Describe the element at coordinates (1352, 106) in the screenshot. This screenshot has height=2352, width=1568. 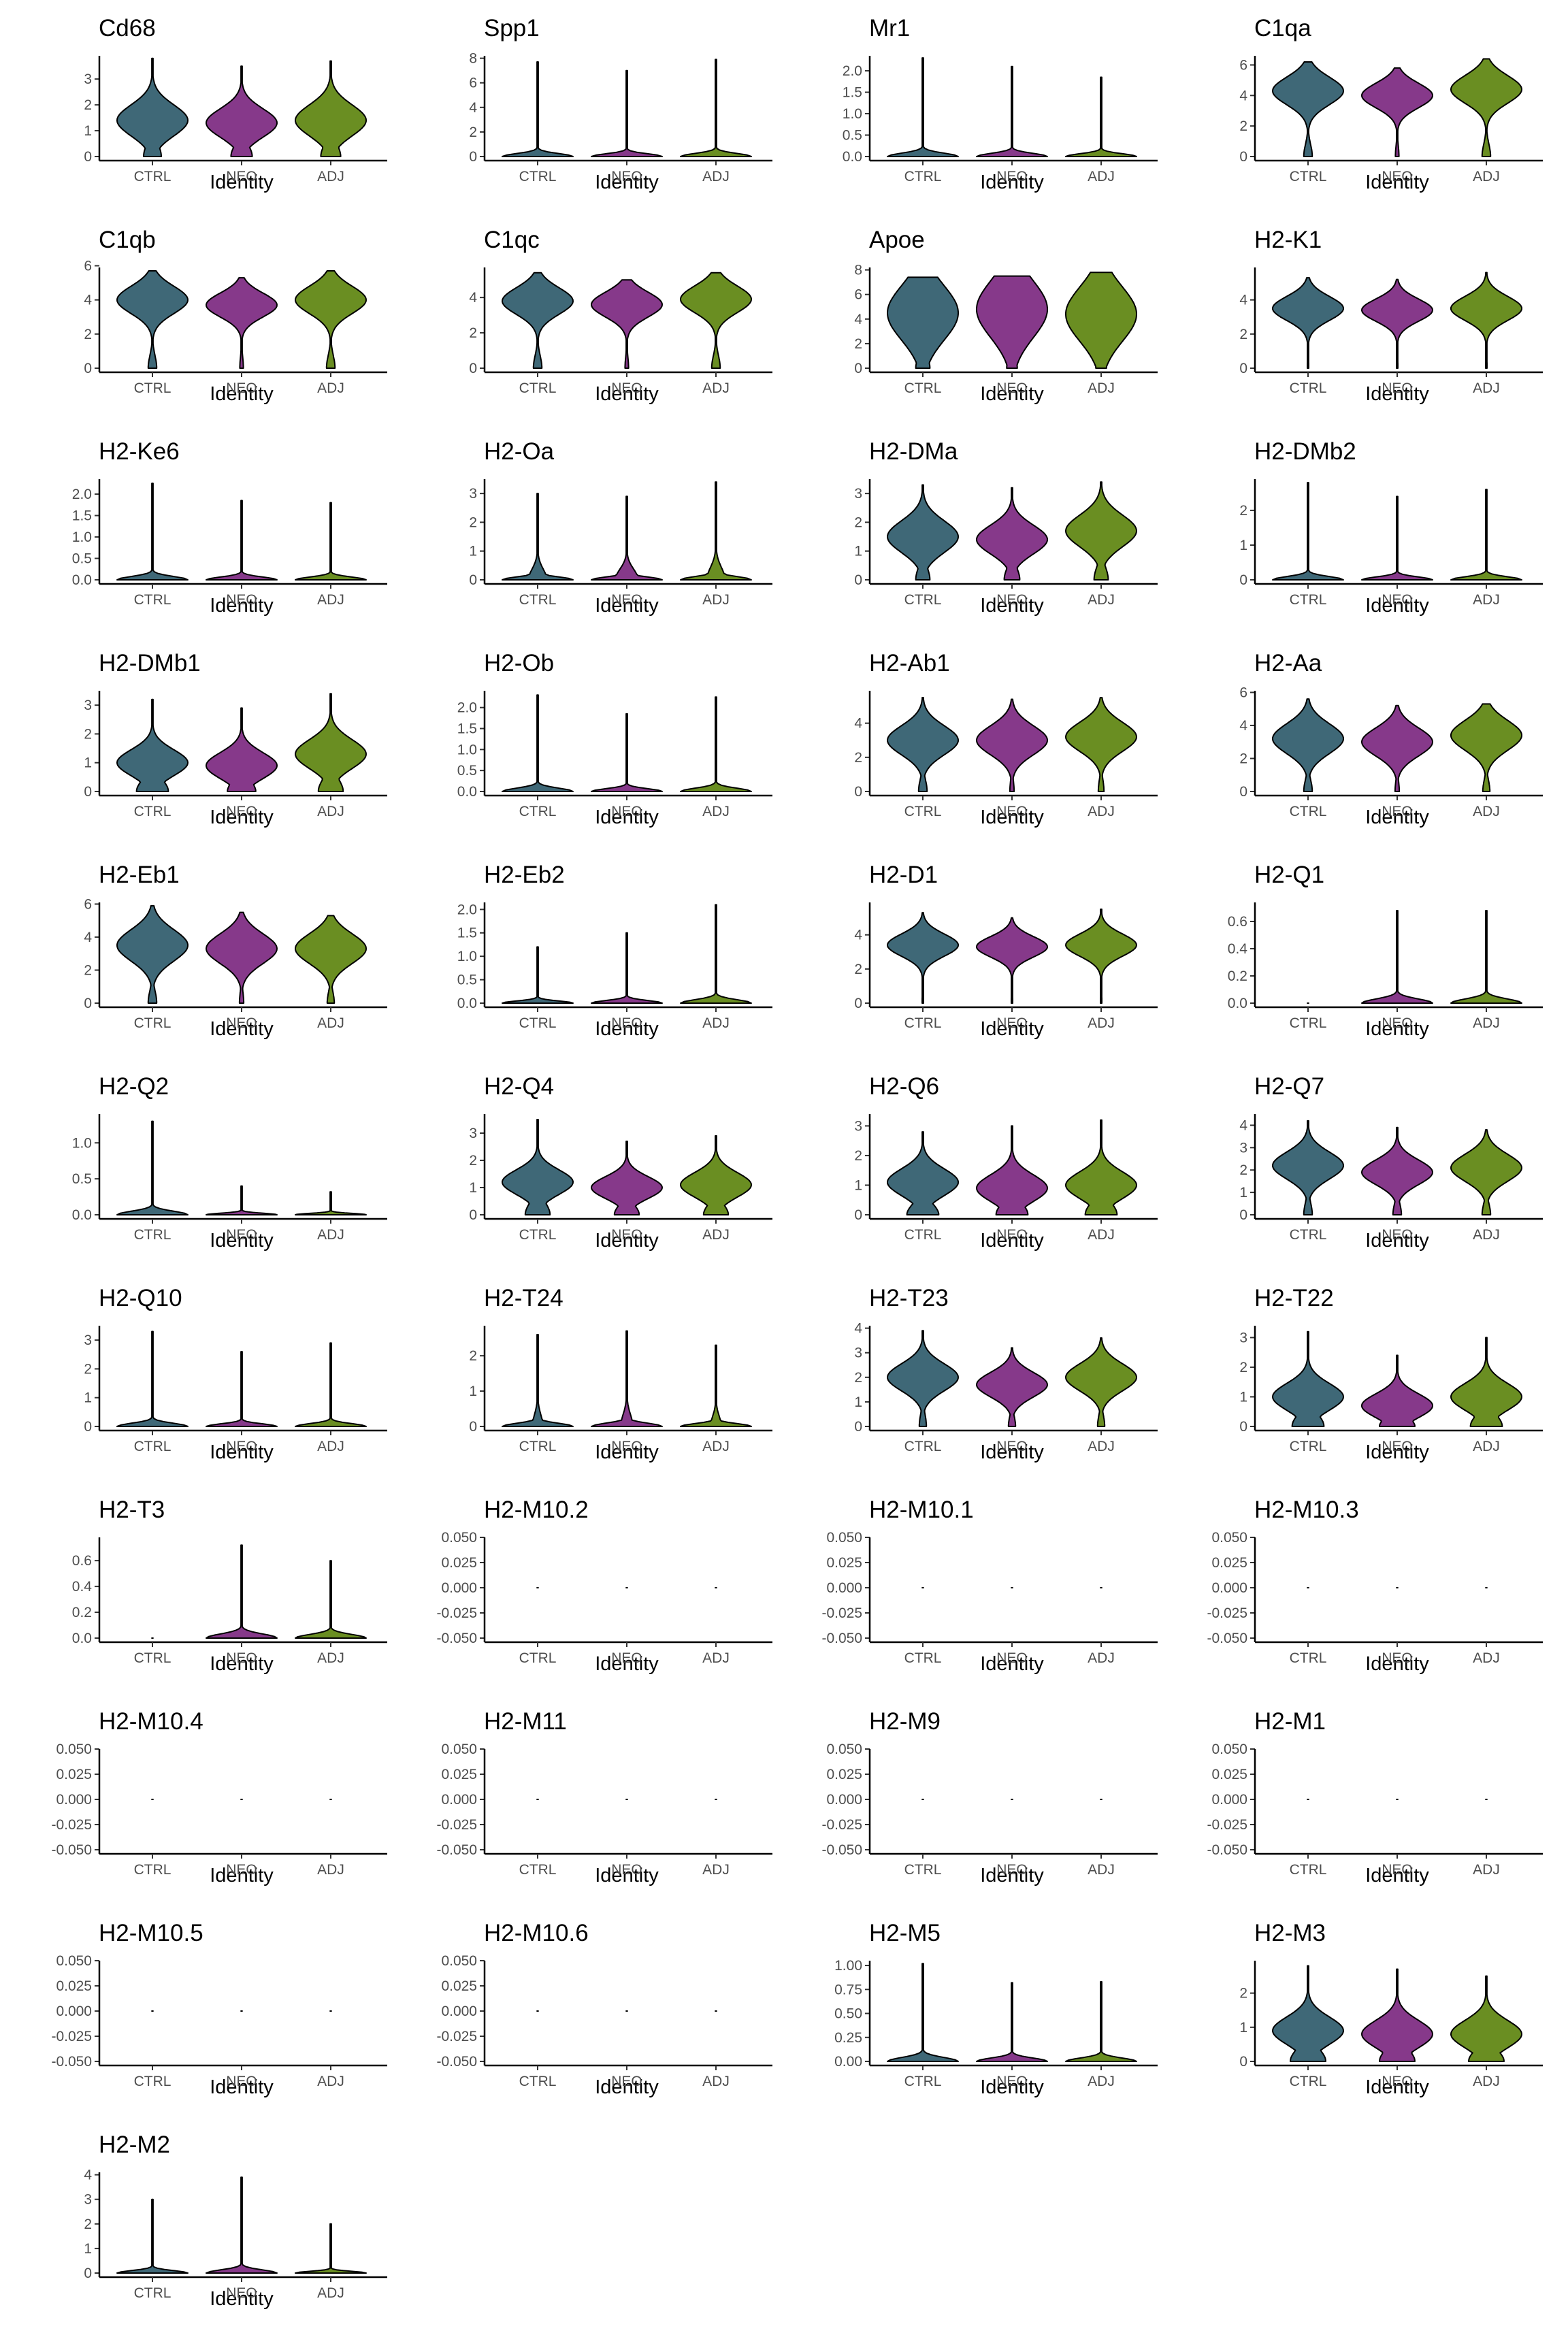
I see `panel-c1qa: C1qa Identity 0 2 4 6 CTRL NEO ADJ` at that location.